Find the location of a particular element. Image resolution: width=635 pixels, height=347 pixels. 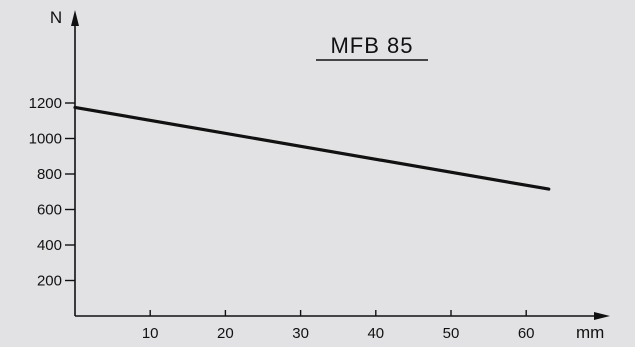

chart-title: MFB 85 is located at coordinates (371, 45).